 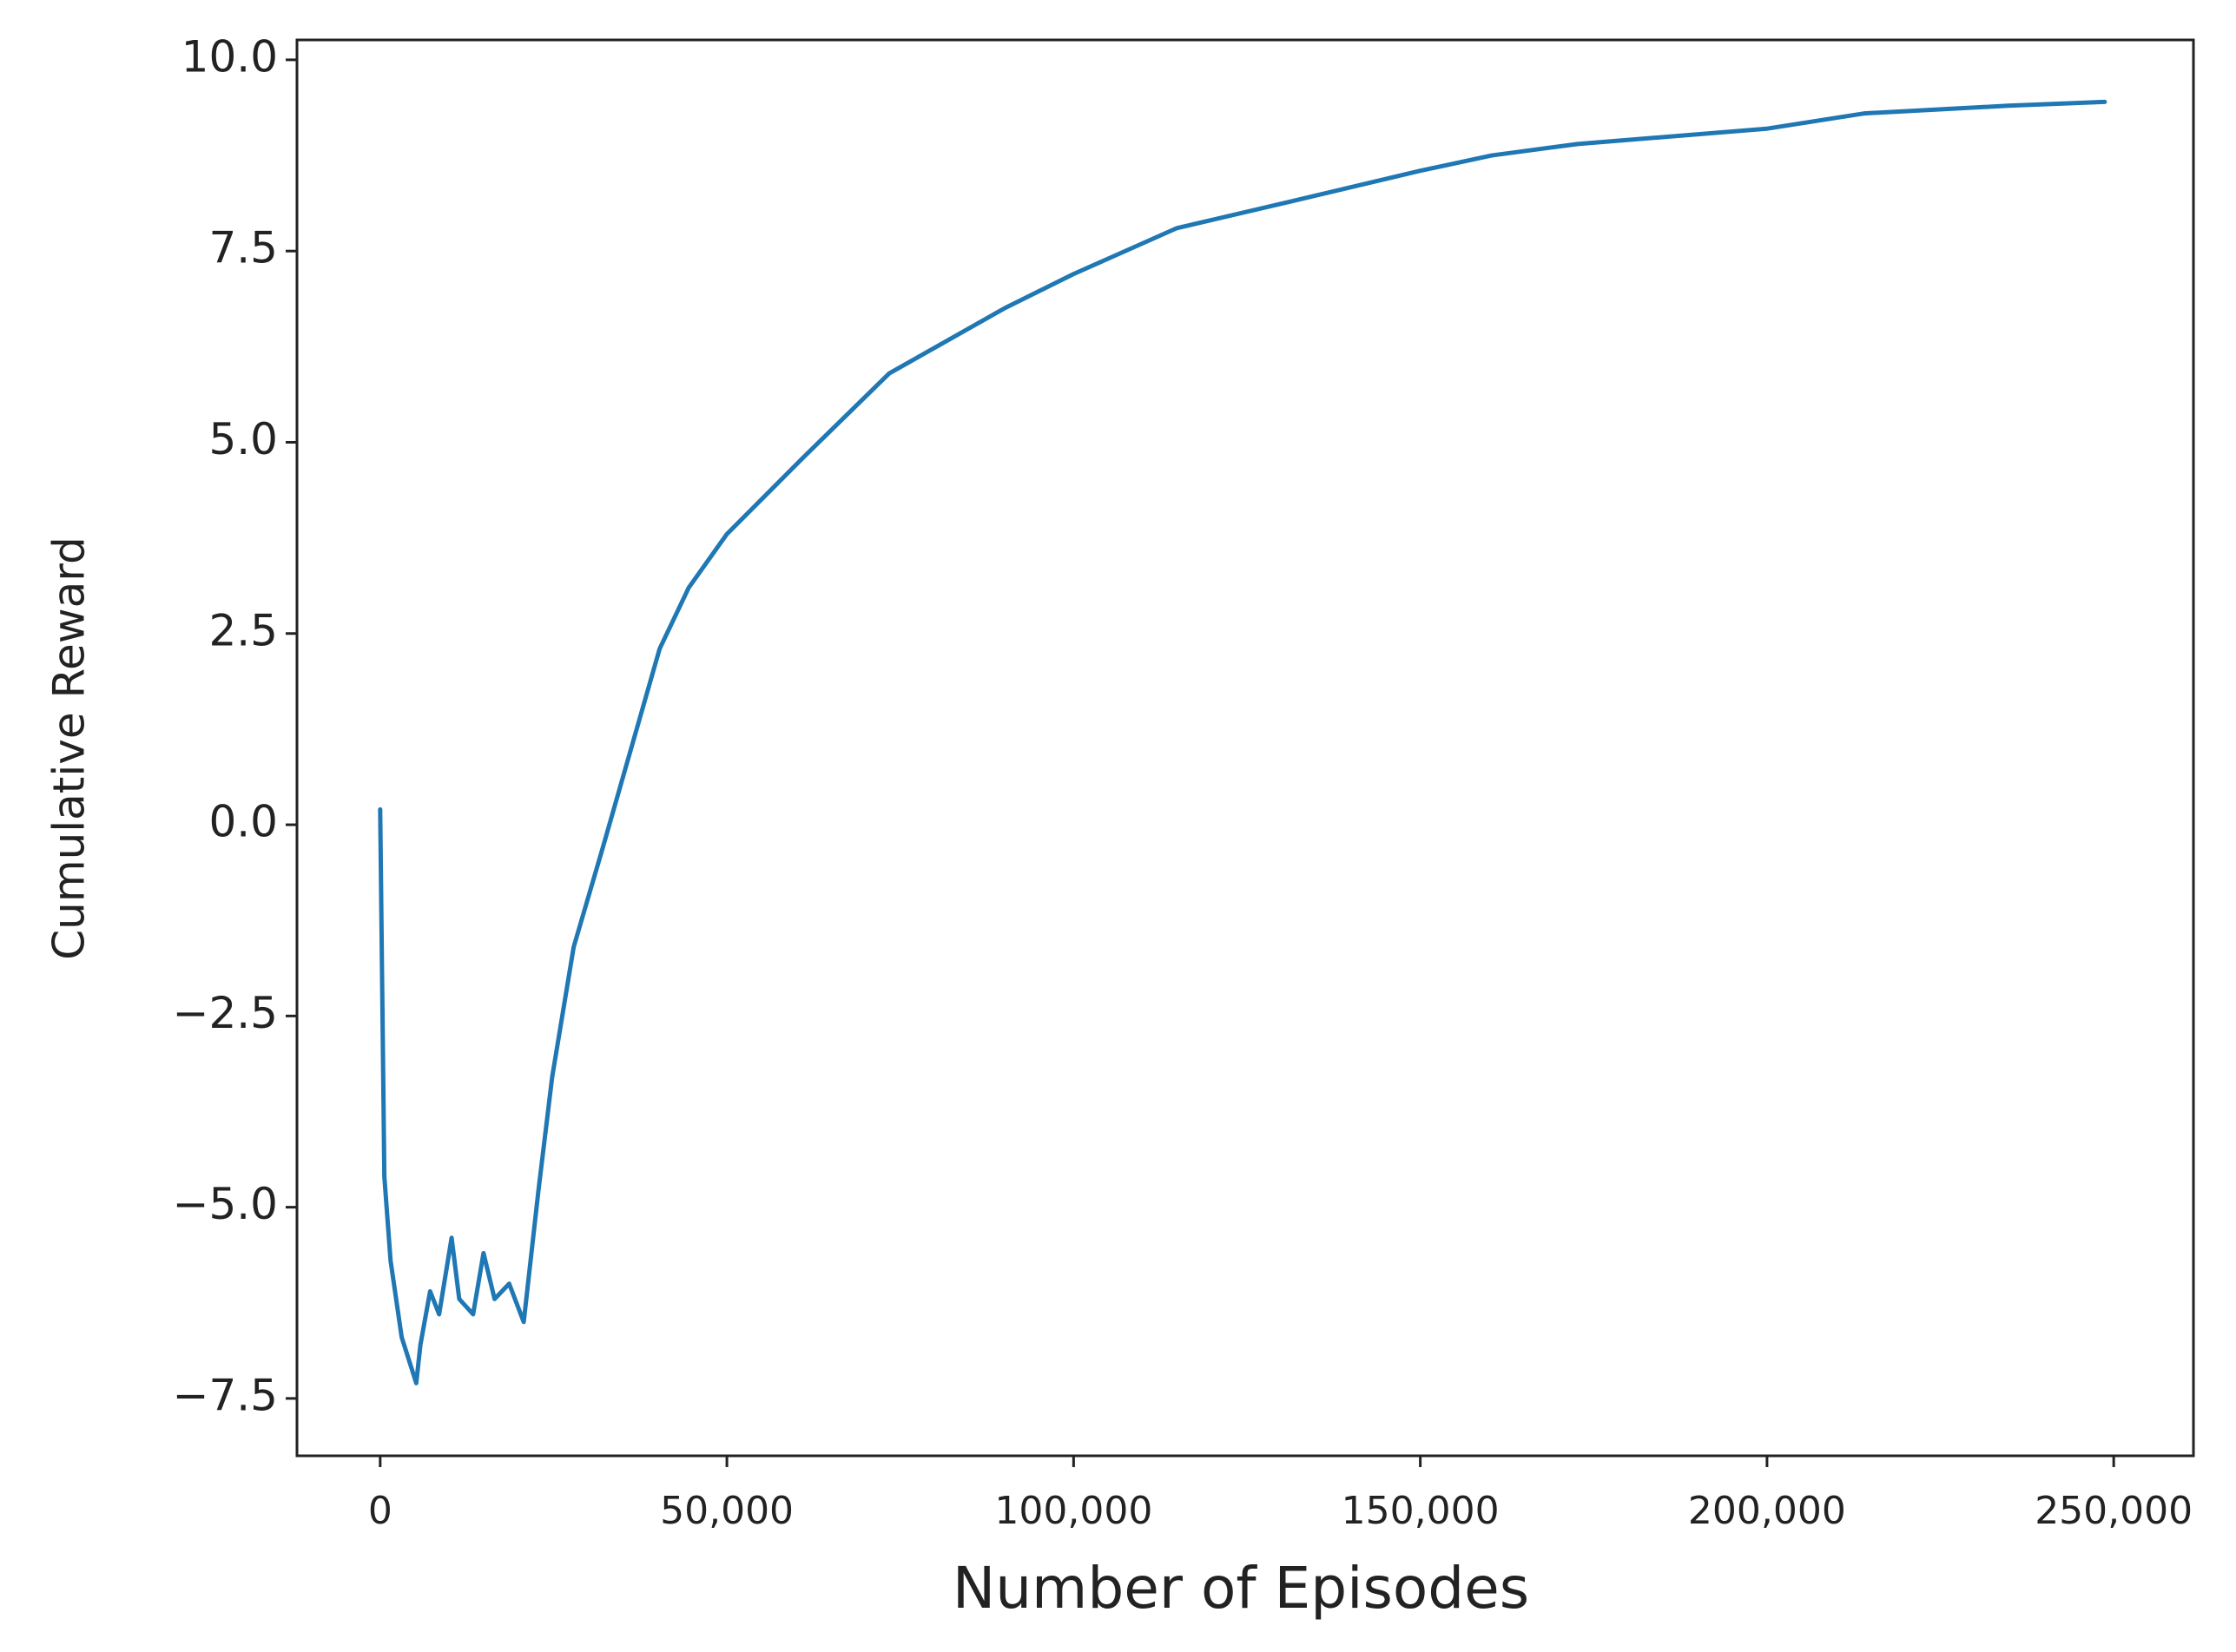 I want to click on y-tick-label: 5.0, so click(x=243, y=439).